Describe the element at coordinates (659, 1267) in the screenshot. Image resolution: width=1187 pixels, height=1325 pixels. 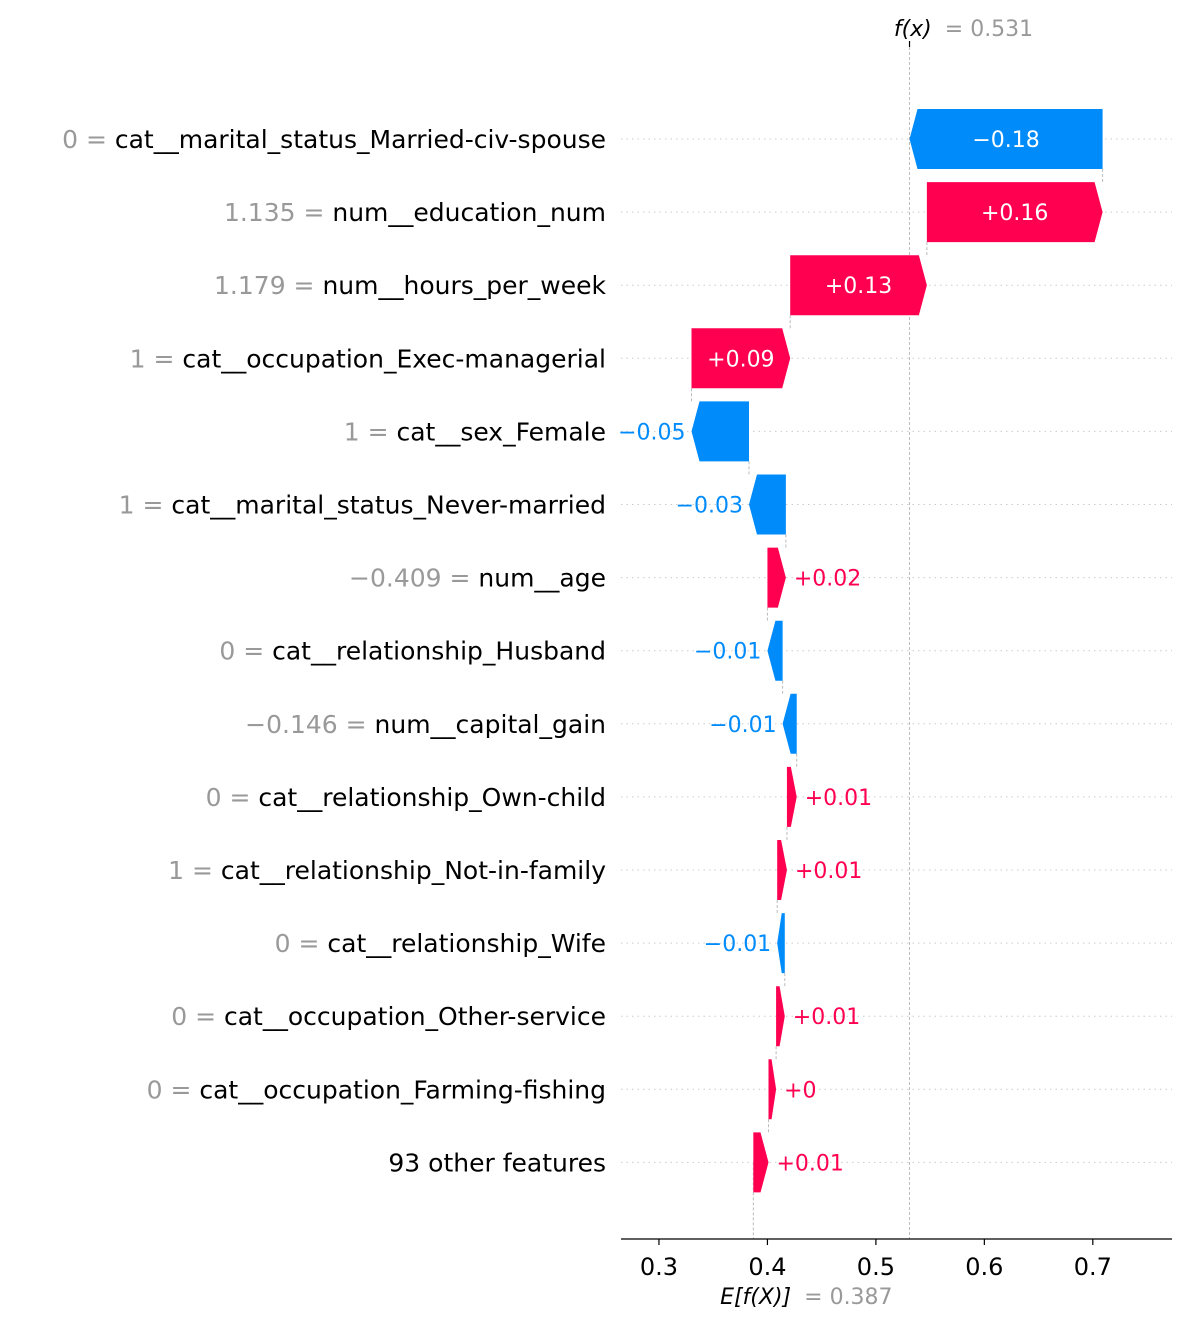
I see `x-tick-label: 0.3` at that location.